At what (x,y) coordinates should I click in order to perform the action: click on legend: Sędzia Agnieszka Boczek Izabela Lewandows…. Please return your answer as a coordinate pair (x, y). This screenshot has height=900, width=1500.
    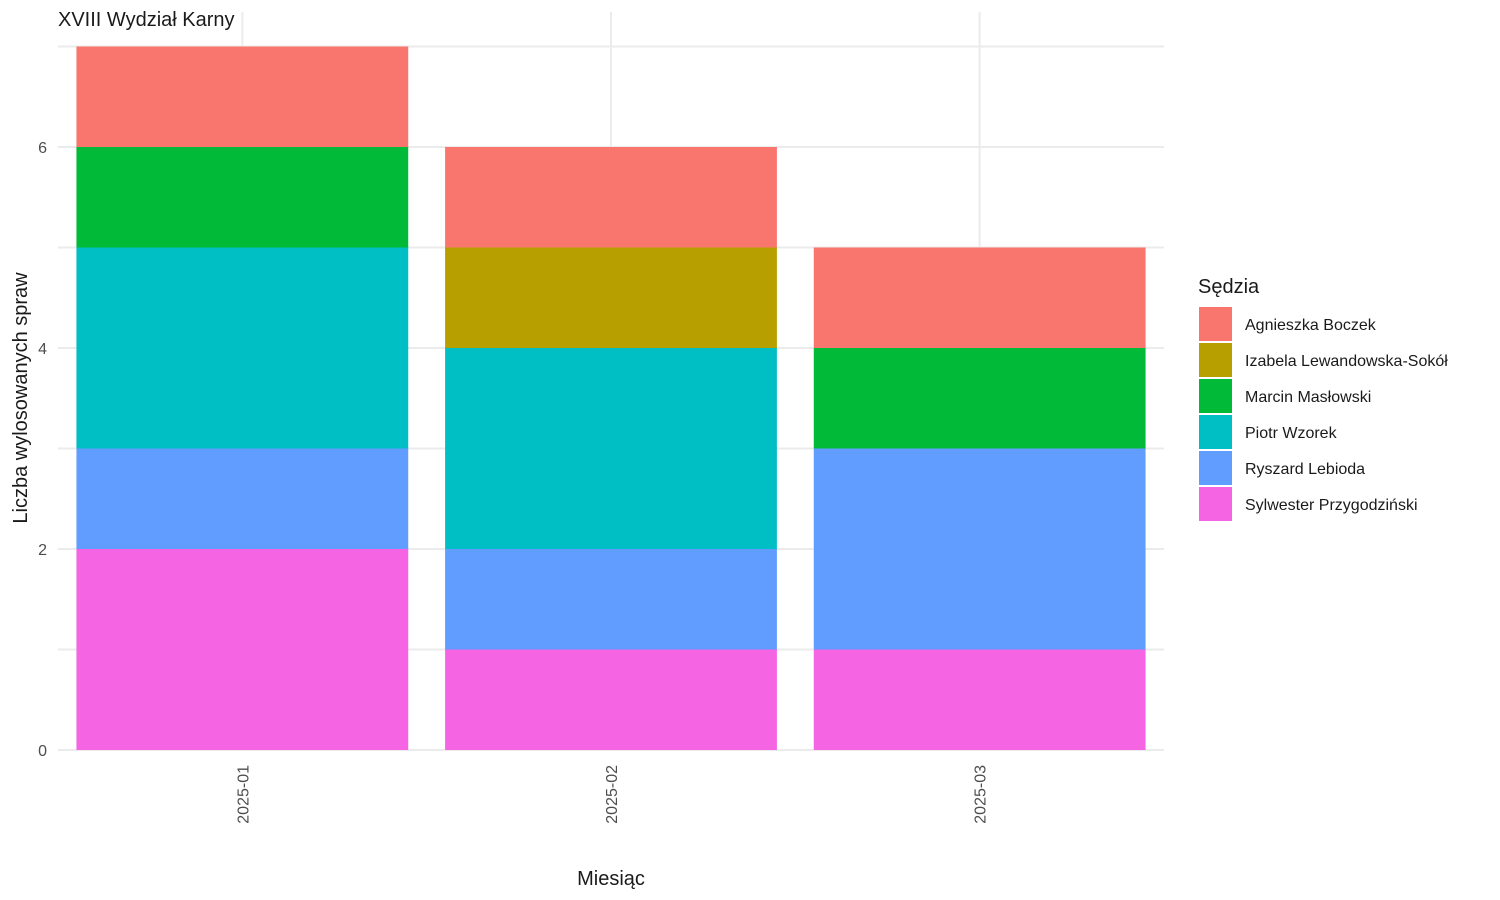
    Looking at the image, I should click on (1323, 398).